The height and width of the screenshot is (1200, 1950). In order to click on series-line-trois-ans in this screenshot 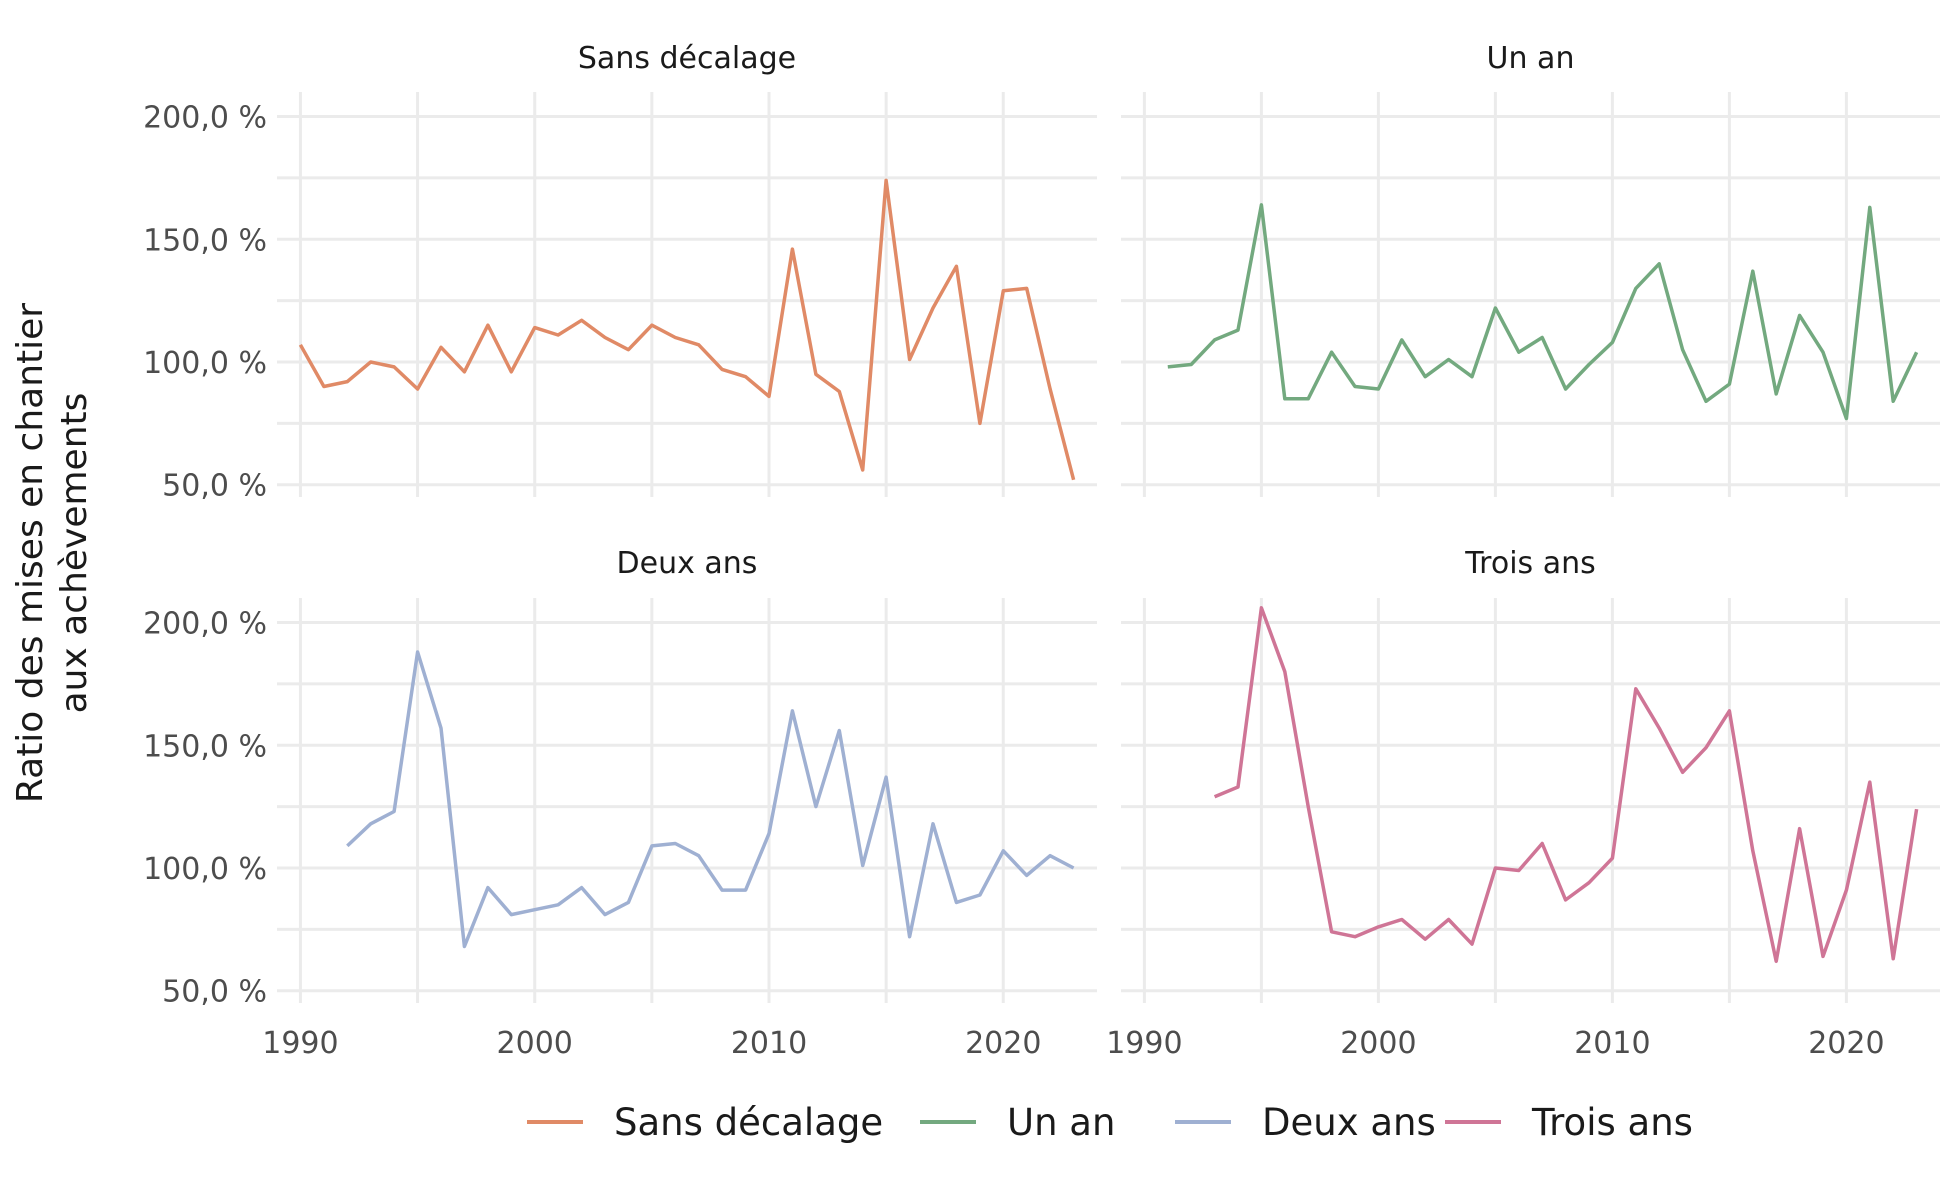, I will do `click(1566, 785)`.